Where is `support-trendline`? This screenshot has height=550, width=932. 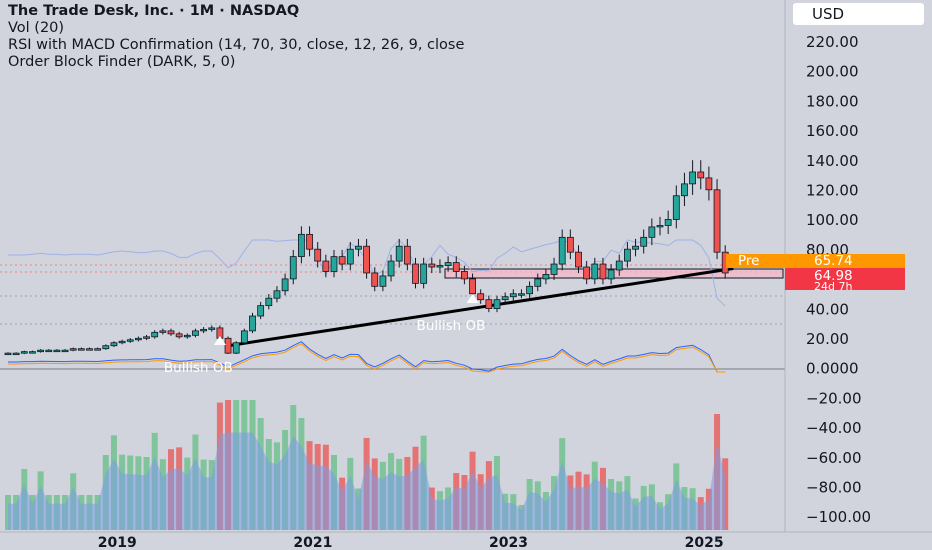 support-trendline is located at coordinates (480, 307).